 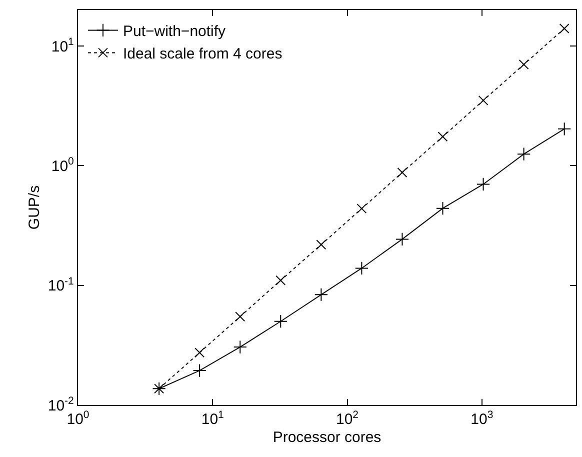 I want to click on x-tick-label: 10$^{2}$, so click(x=347, y=418).